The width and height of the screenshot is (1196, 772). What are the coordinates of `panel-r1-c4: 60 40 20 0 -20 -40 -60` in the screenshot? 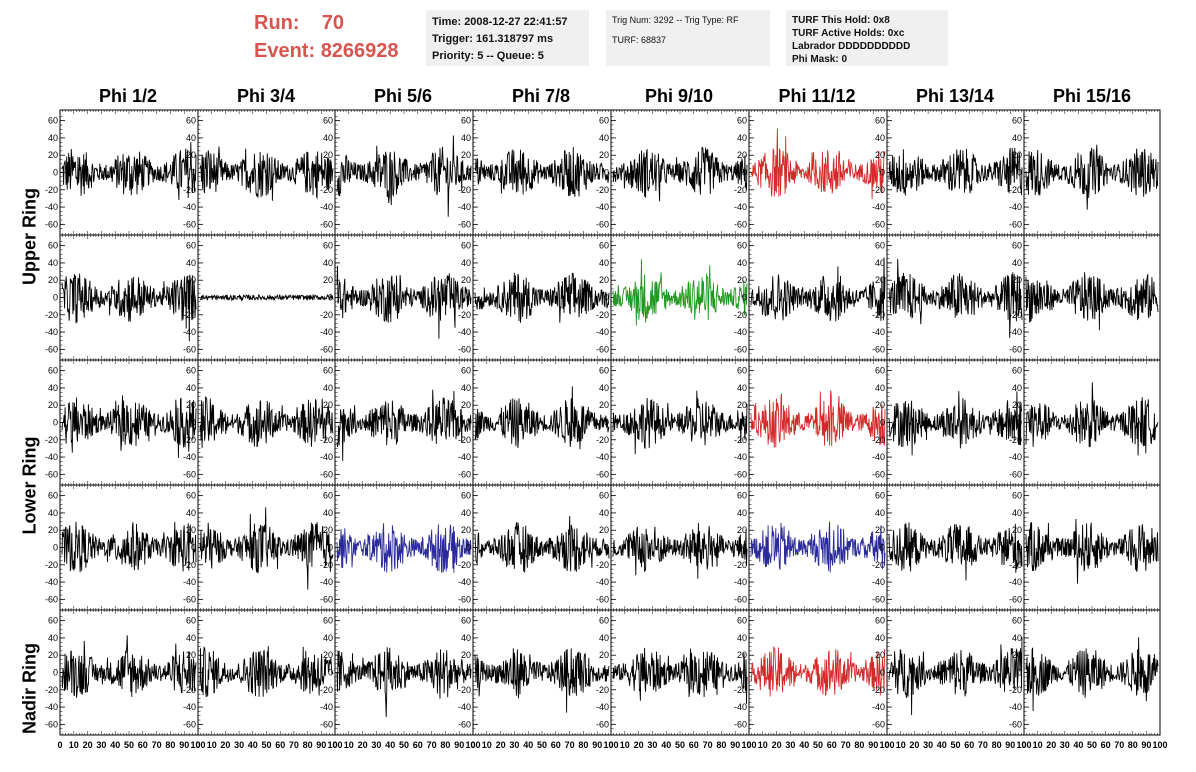 It's located at (535, 172).